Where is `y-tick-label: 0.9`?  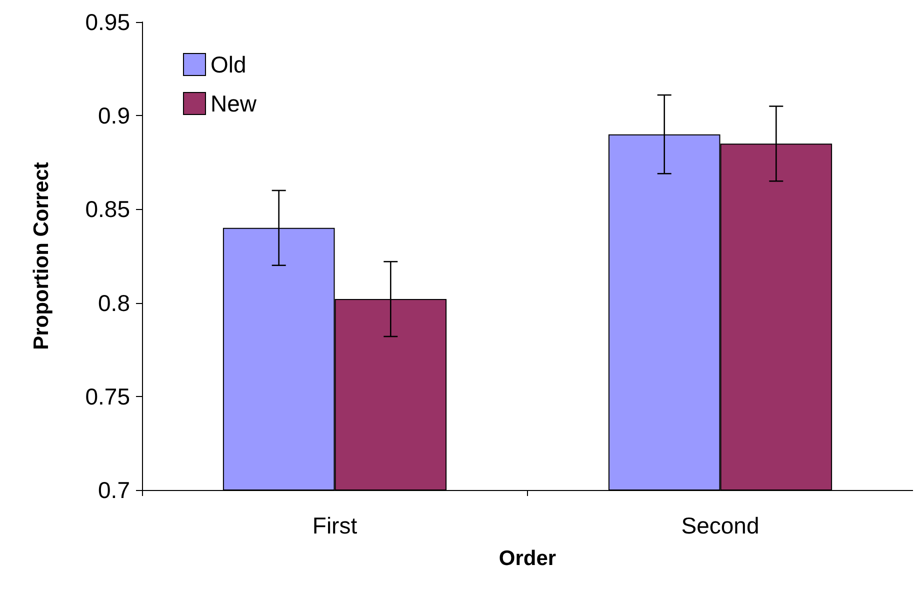 y-tick-label: 0.9 is located at coordinates (114, 115).